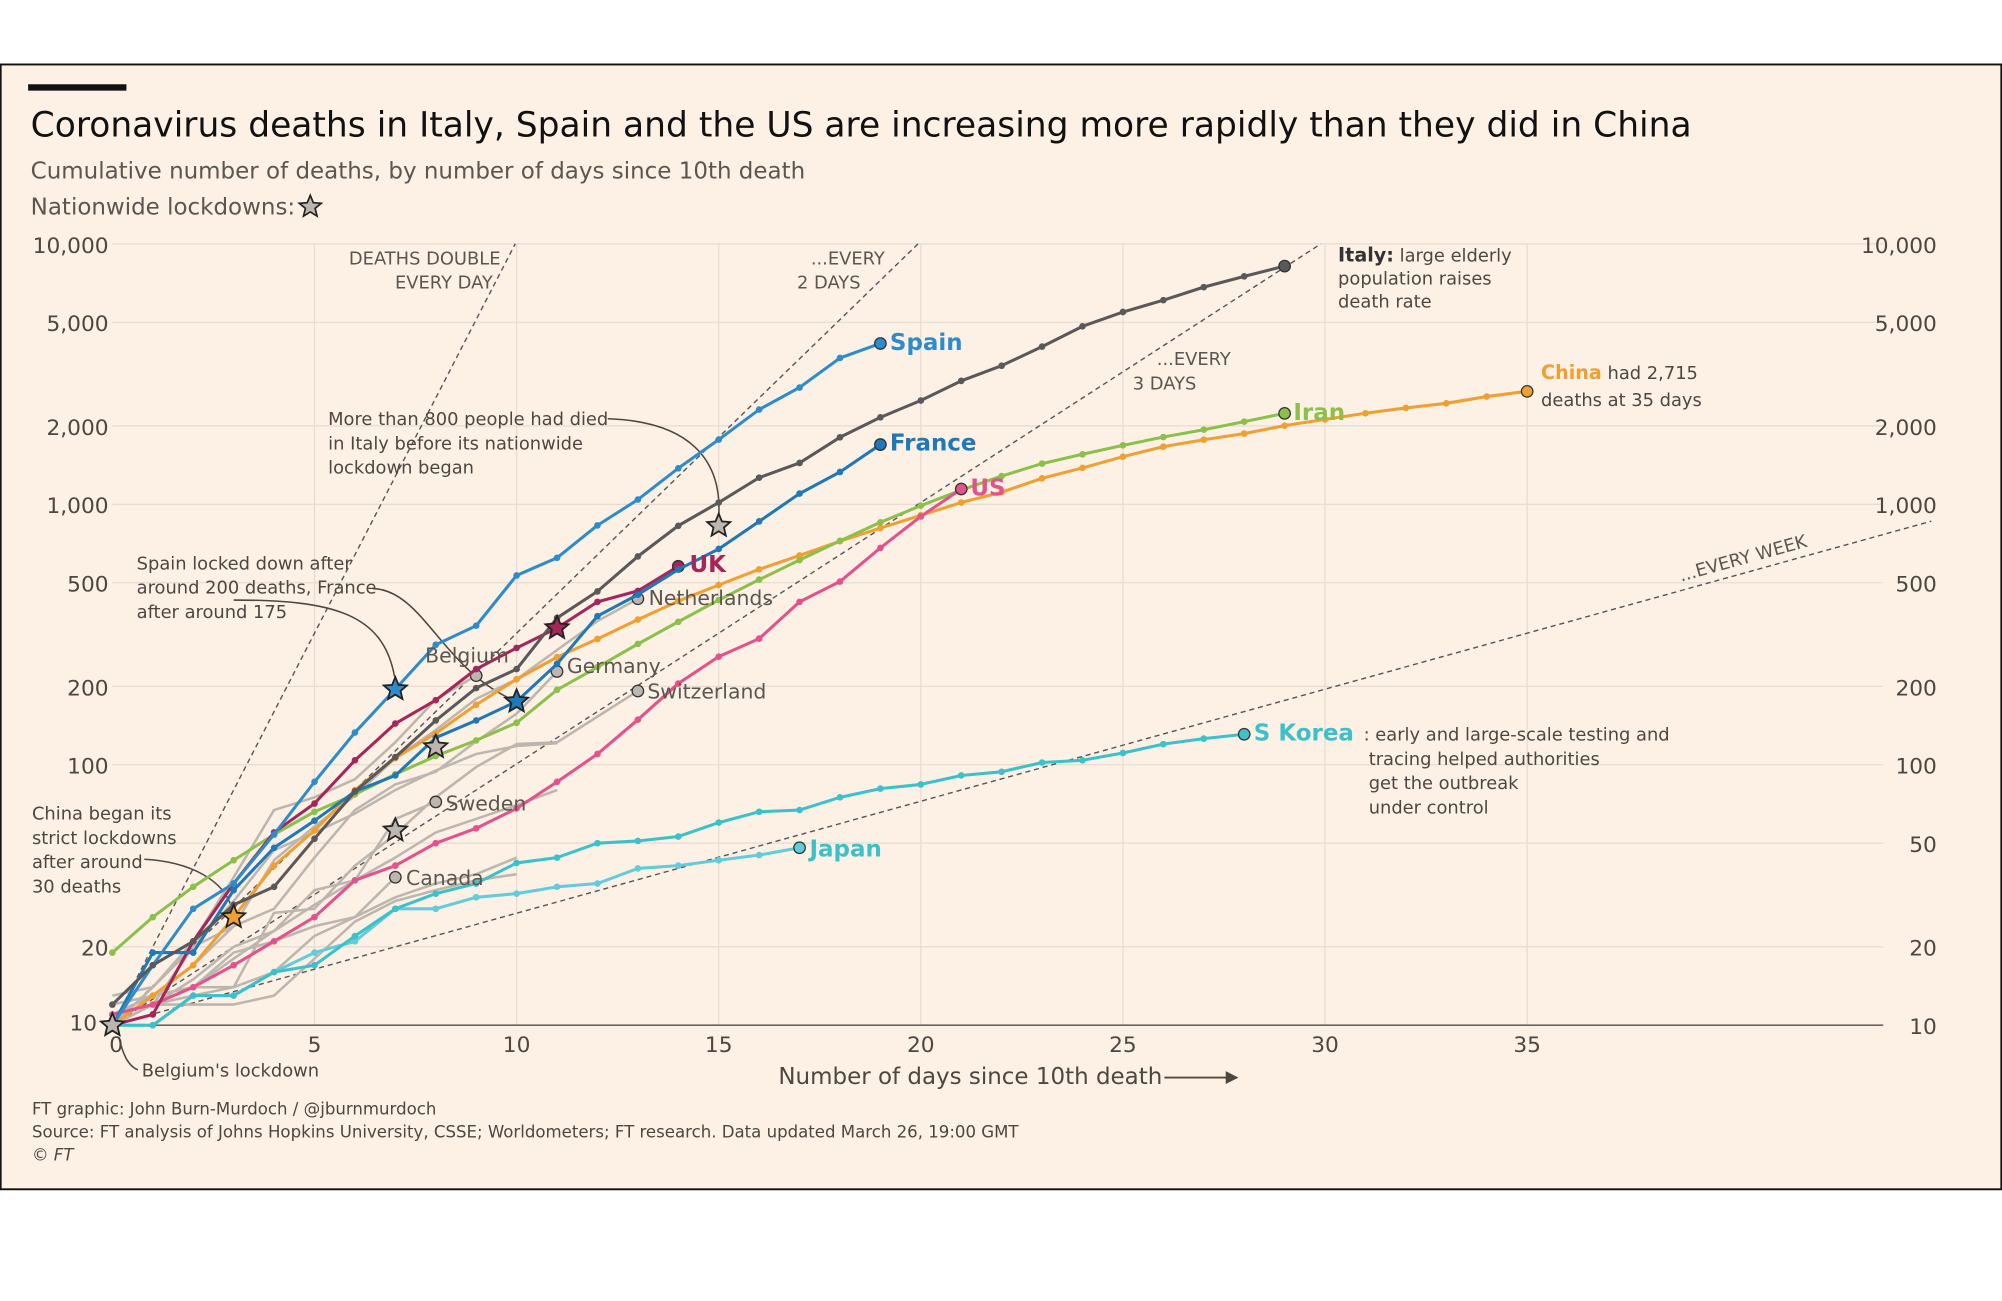 Image resolution: width=2002 pixels, height=1301 pixels. Describe the element at coordinates (102, 814) in the screenshot. I see `china-lockdown-note: China began its` at that location.